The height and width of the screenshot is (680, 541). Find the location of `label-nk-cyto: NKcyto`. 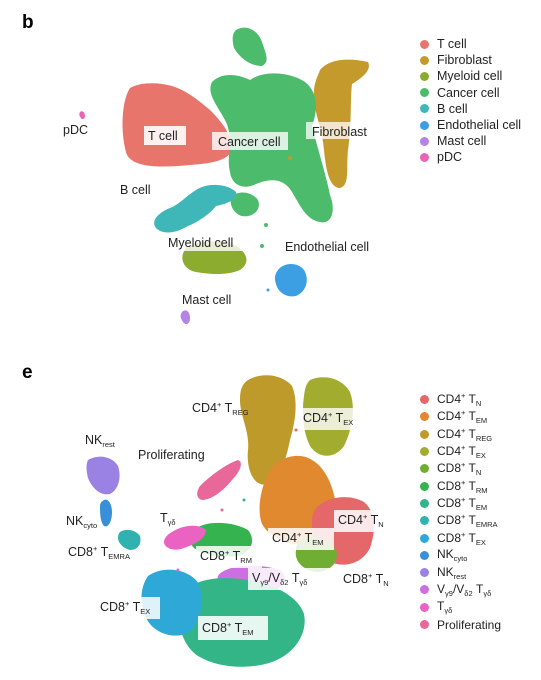

label-nk-cyto: NKcyto is located at coordinates (81, 522).